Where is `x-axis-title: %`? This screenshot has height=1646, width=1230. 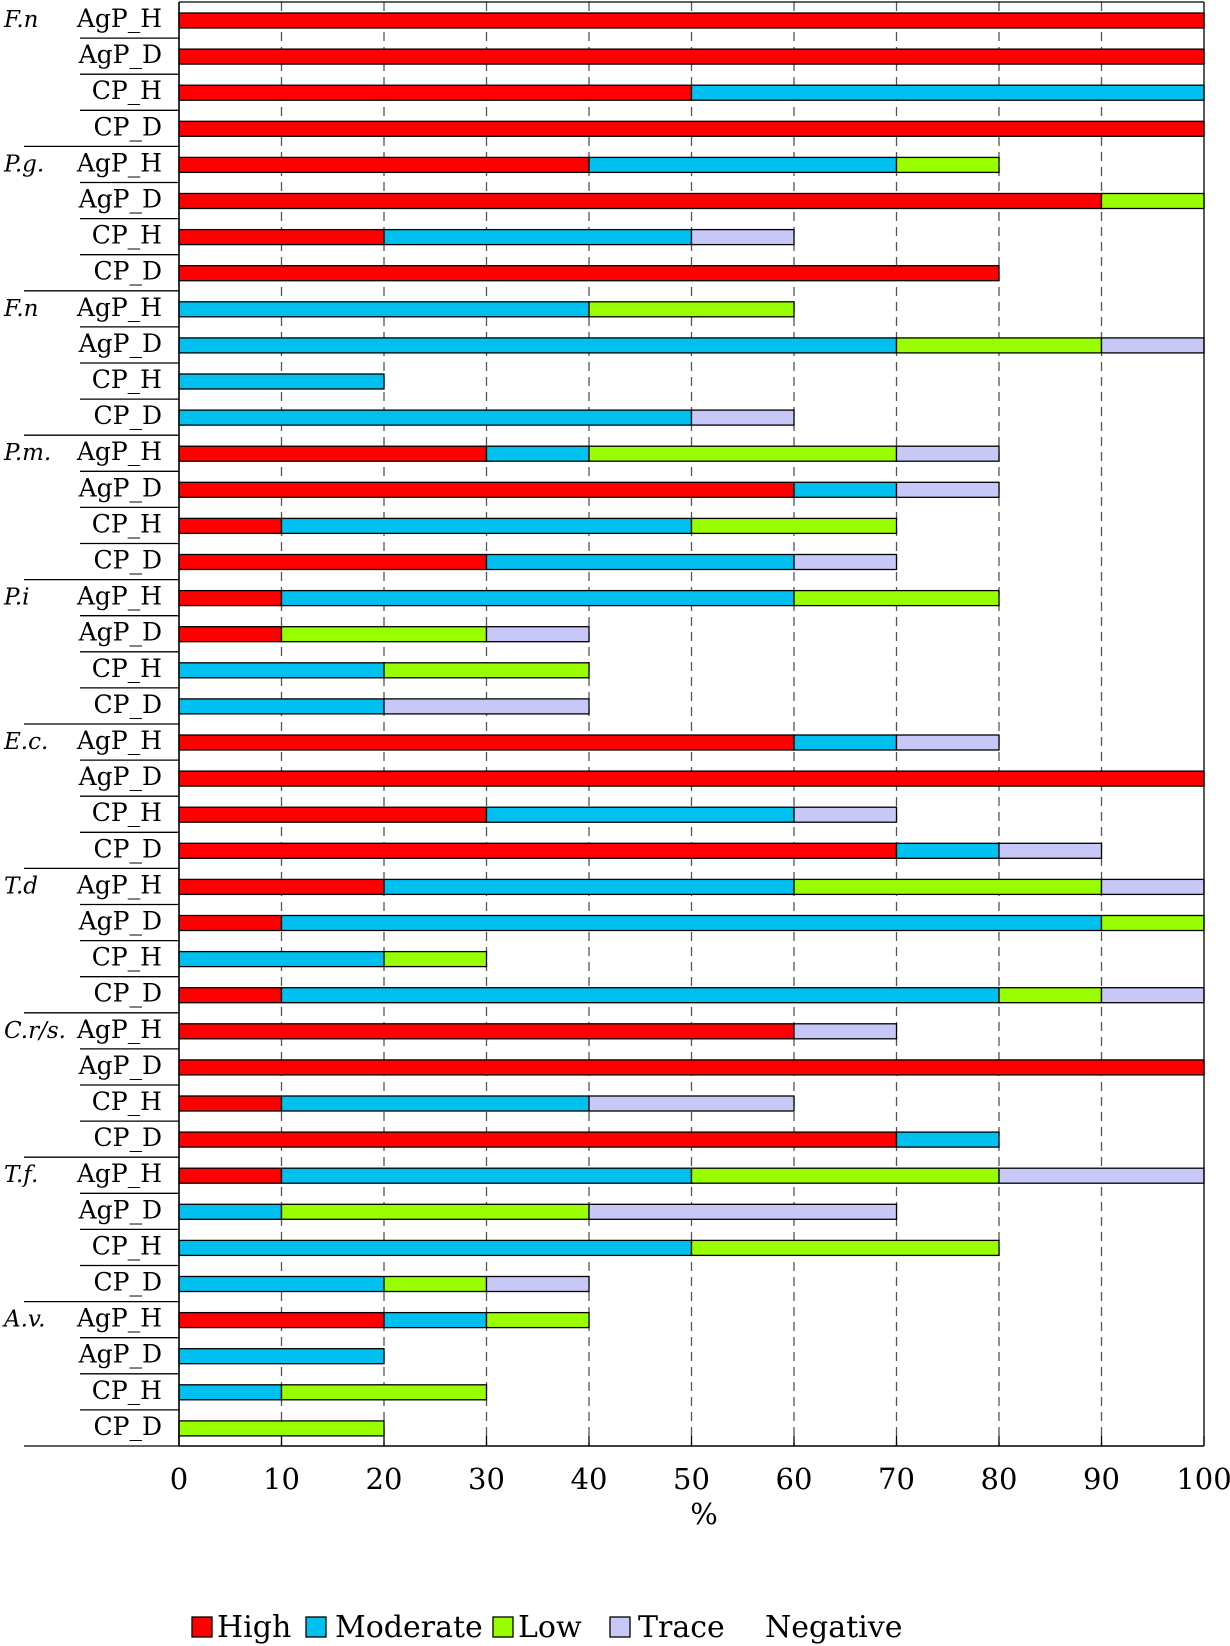 x-axis-title: % is located at coordinates (704, 1514).